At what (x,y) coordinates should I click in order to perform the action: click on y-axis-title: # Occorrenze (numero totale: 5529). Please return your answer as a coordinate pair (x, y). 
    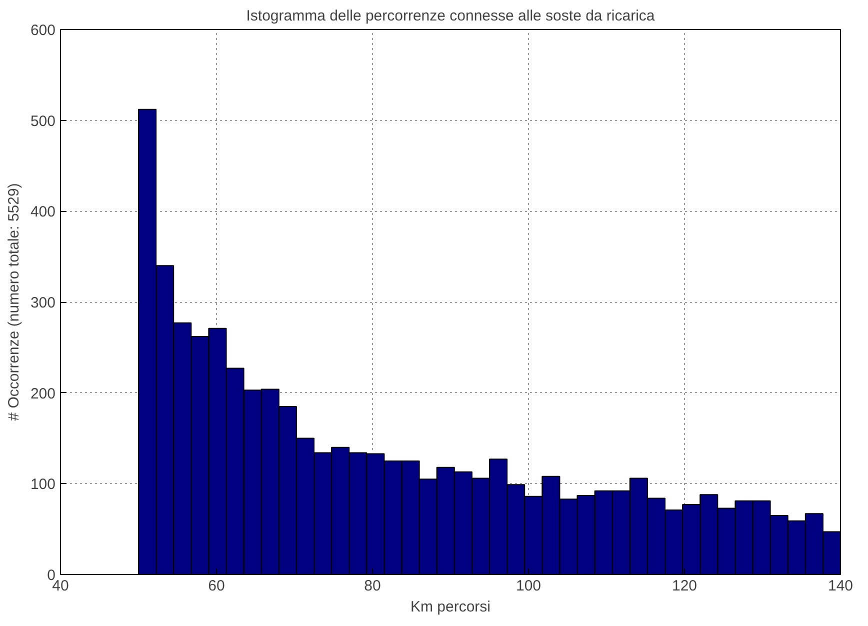
    Looking at the image, I should click on (13, 302).